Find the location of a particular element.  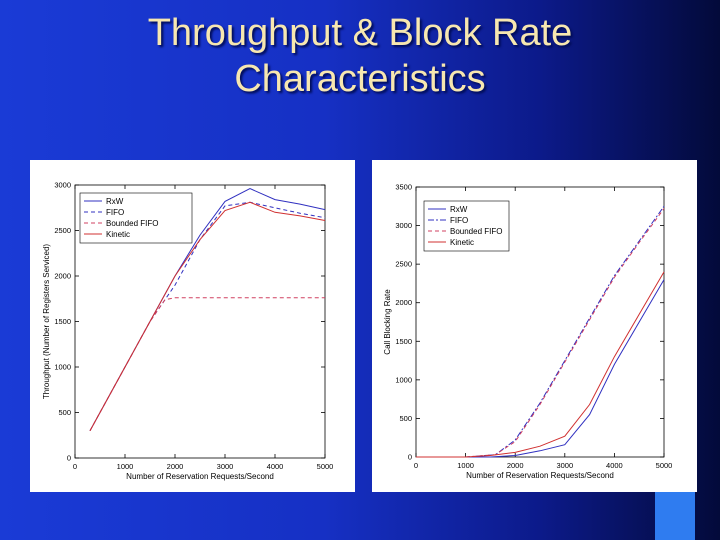

throughput-x-tick-label: 2000 is located at coordinates (175, 466).